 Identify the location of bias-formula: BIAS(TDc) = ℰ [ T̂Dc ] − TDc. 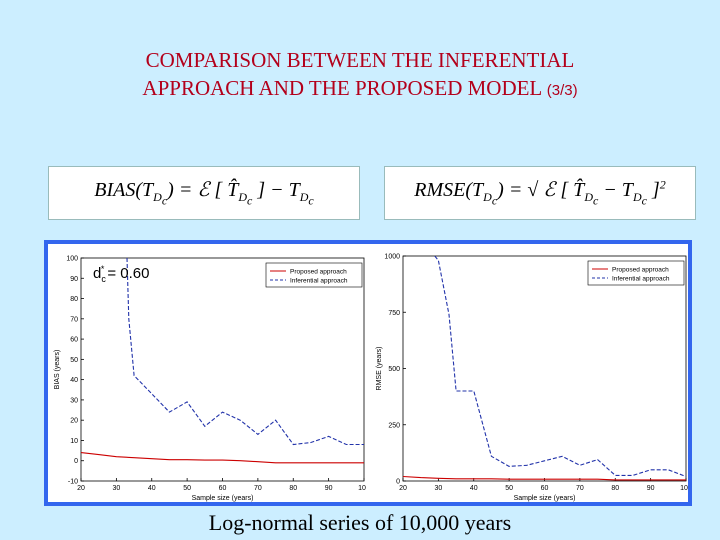
(204, 193).